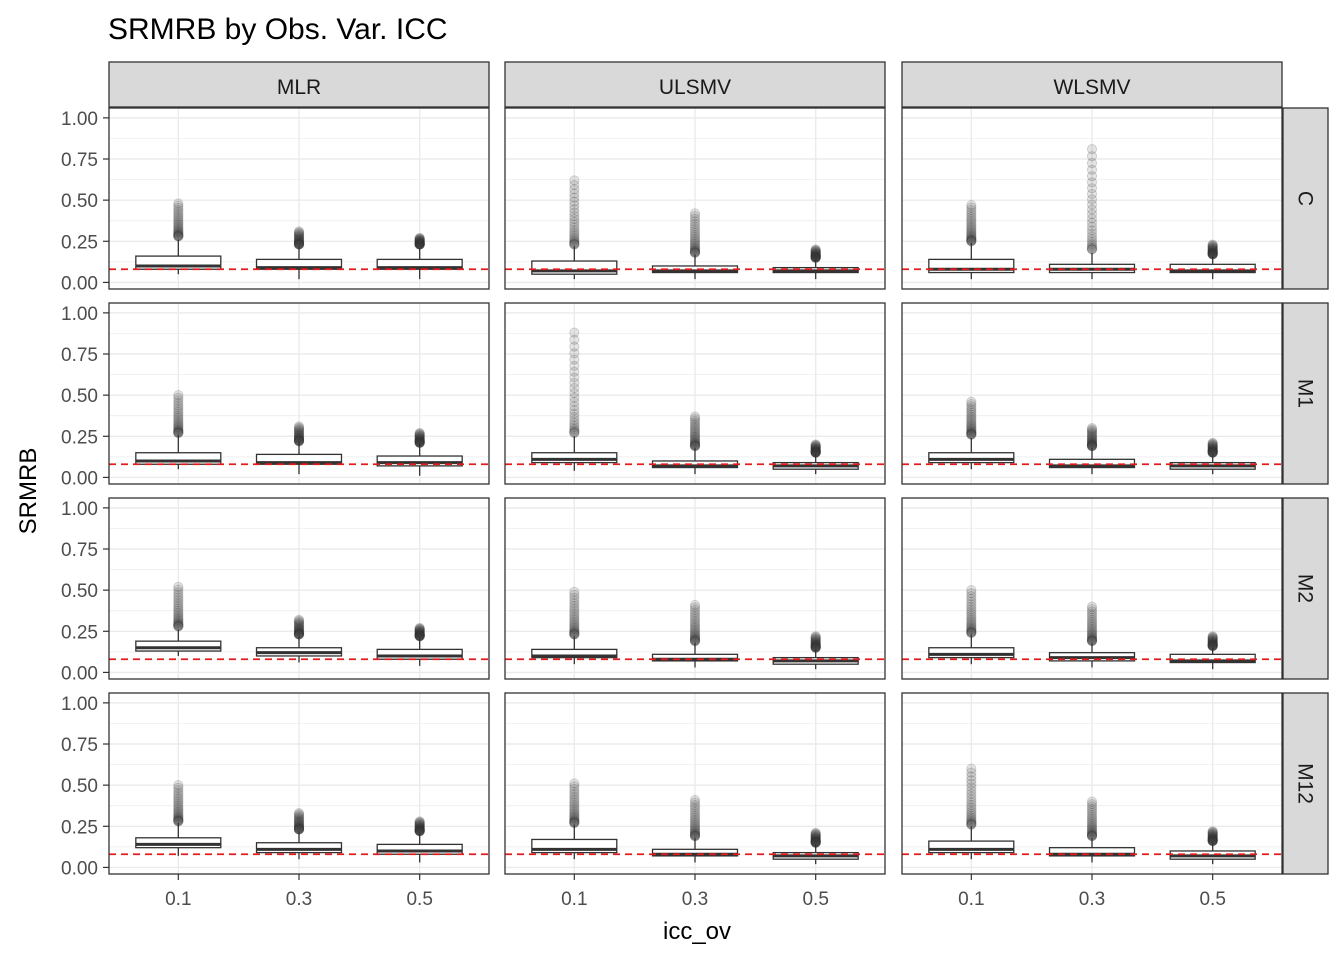 The height and width of the screenshot is (965, 1344). I want to click on box-0.3, so click(1092, 634).